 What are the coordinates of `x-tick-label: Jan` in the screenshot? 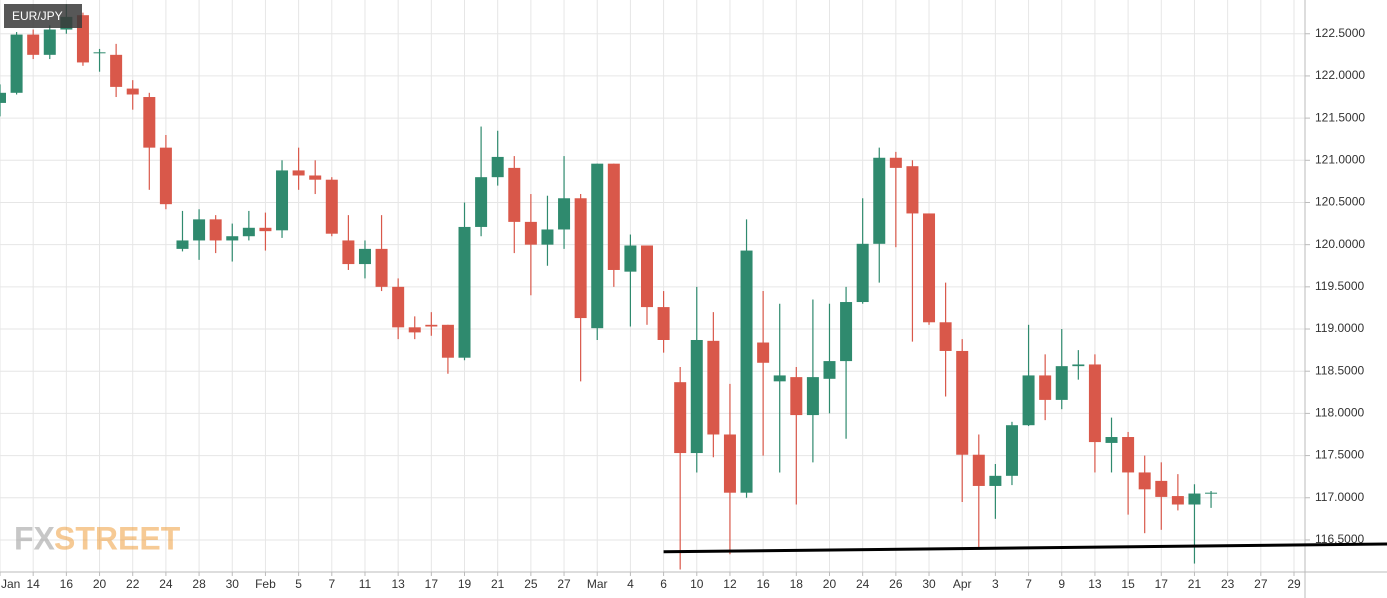 It's located at (10, 584).